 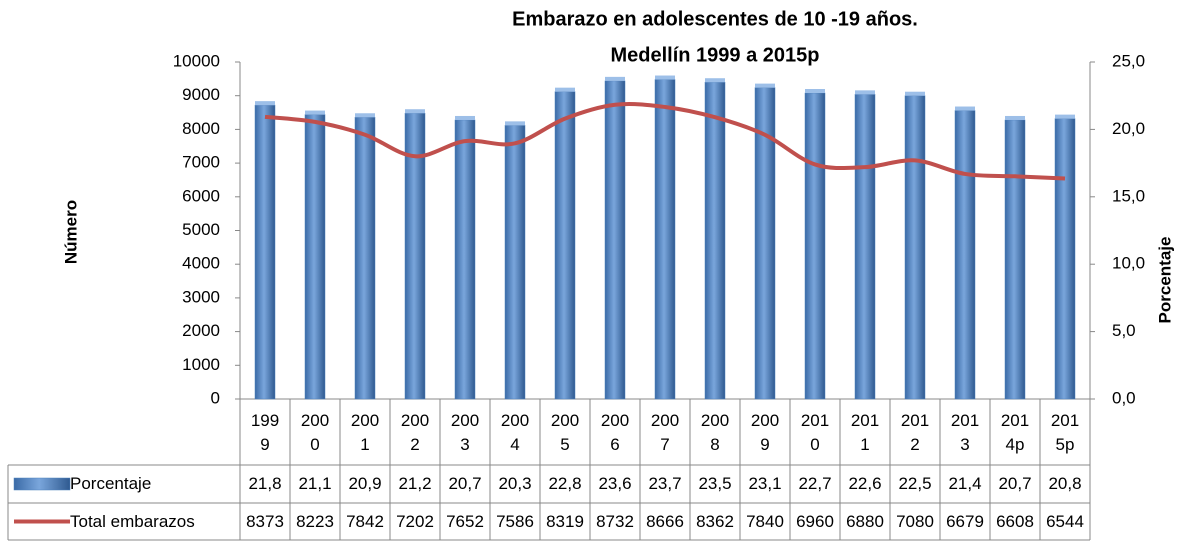 I want to click on x-tick-label: 2001, so click(x=365, y=432).